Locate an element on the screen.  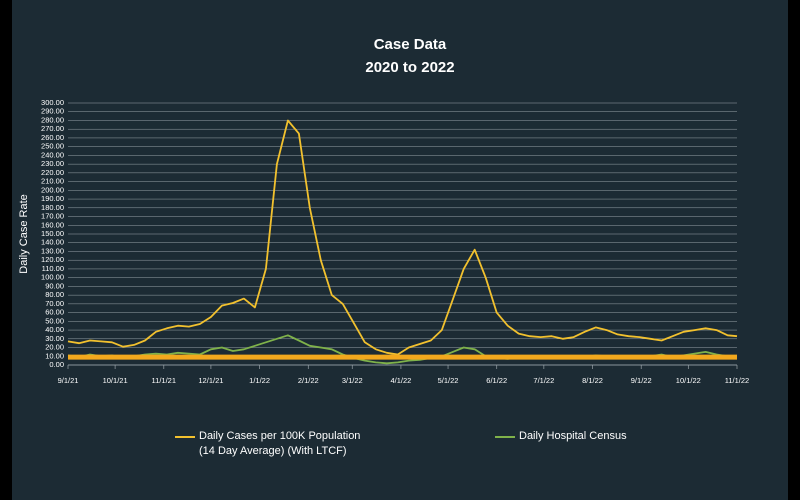
y-tick-label: 10.00 is located at coordinates (54, 355).